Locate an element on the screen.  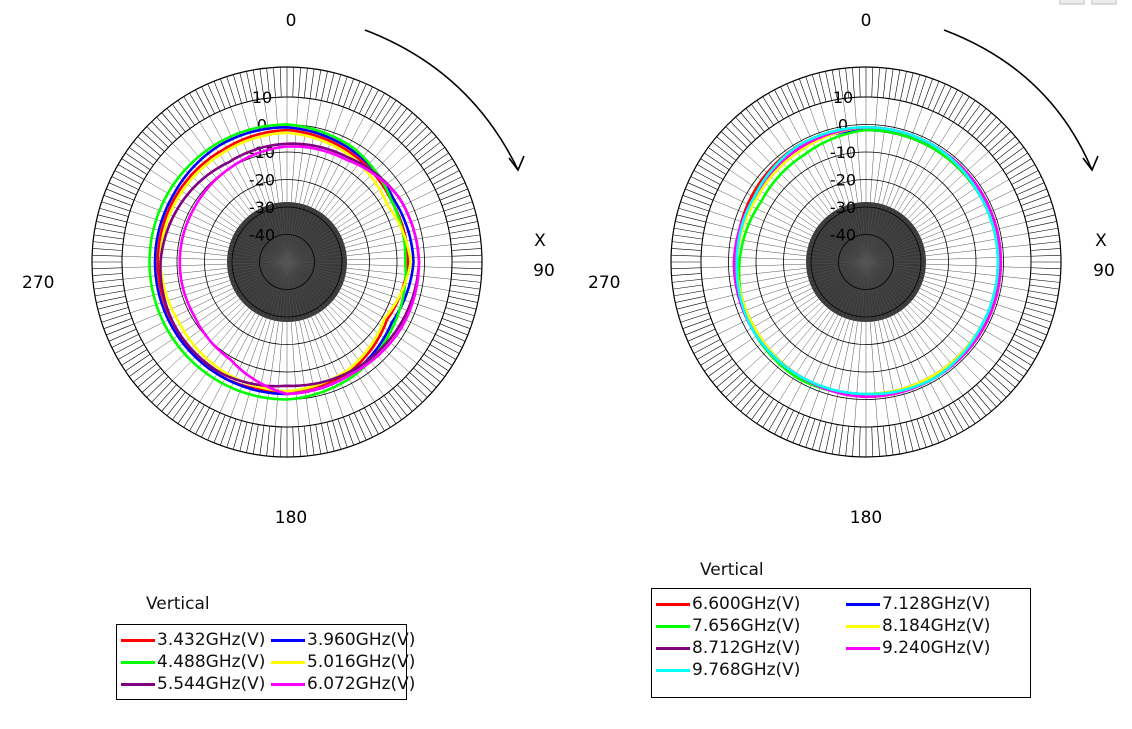
legend-item: 9.768GHz(V) is located at coordinates (728, 670).